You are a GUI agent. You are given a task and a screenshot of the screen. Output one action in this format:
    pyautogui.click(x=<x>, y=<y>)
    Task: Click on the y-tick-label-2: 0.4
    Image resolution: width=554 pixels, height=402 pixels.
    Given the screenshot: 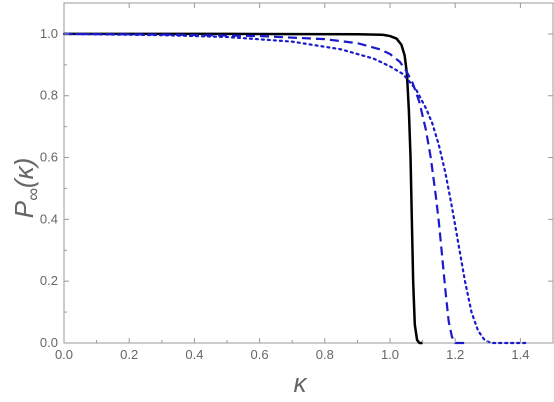 What is the action you would take?
    pyautogui.click(x=49, y=218)
    